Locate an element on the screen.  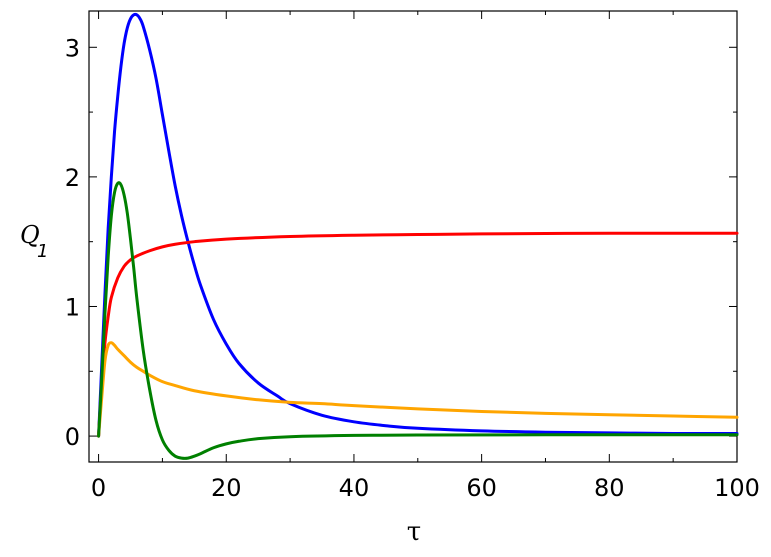
y-axis-label-sub: 1 is located at coordinates (42, 251).